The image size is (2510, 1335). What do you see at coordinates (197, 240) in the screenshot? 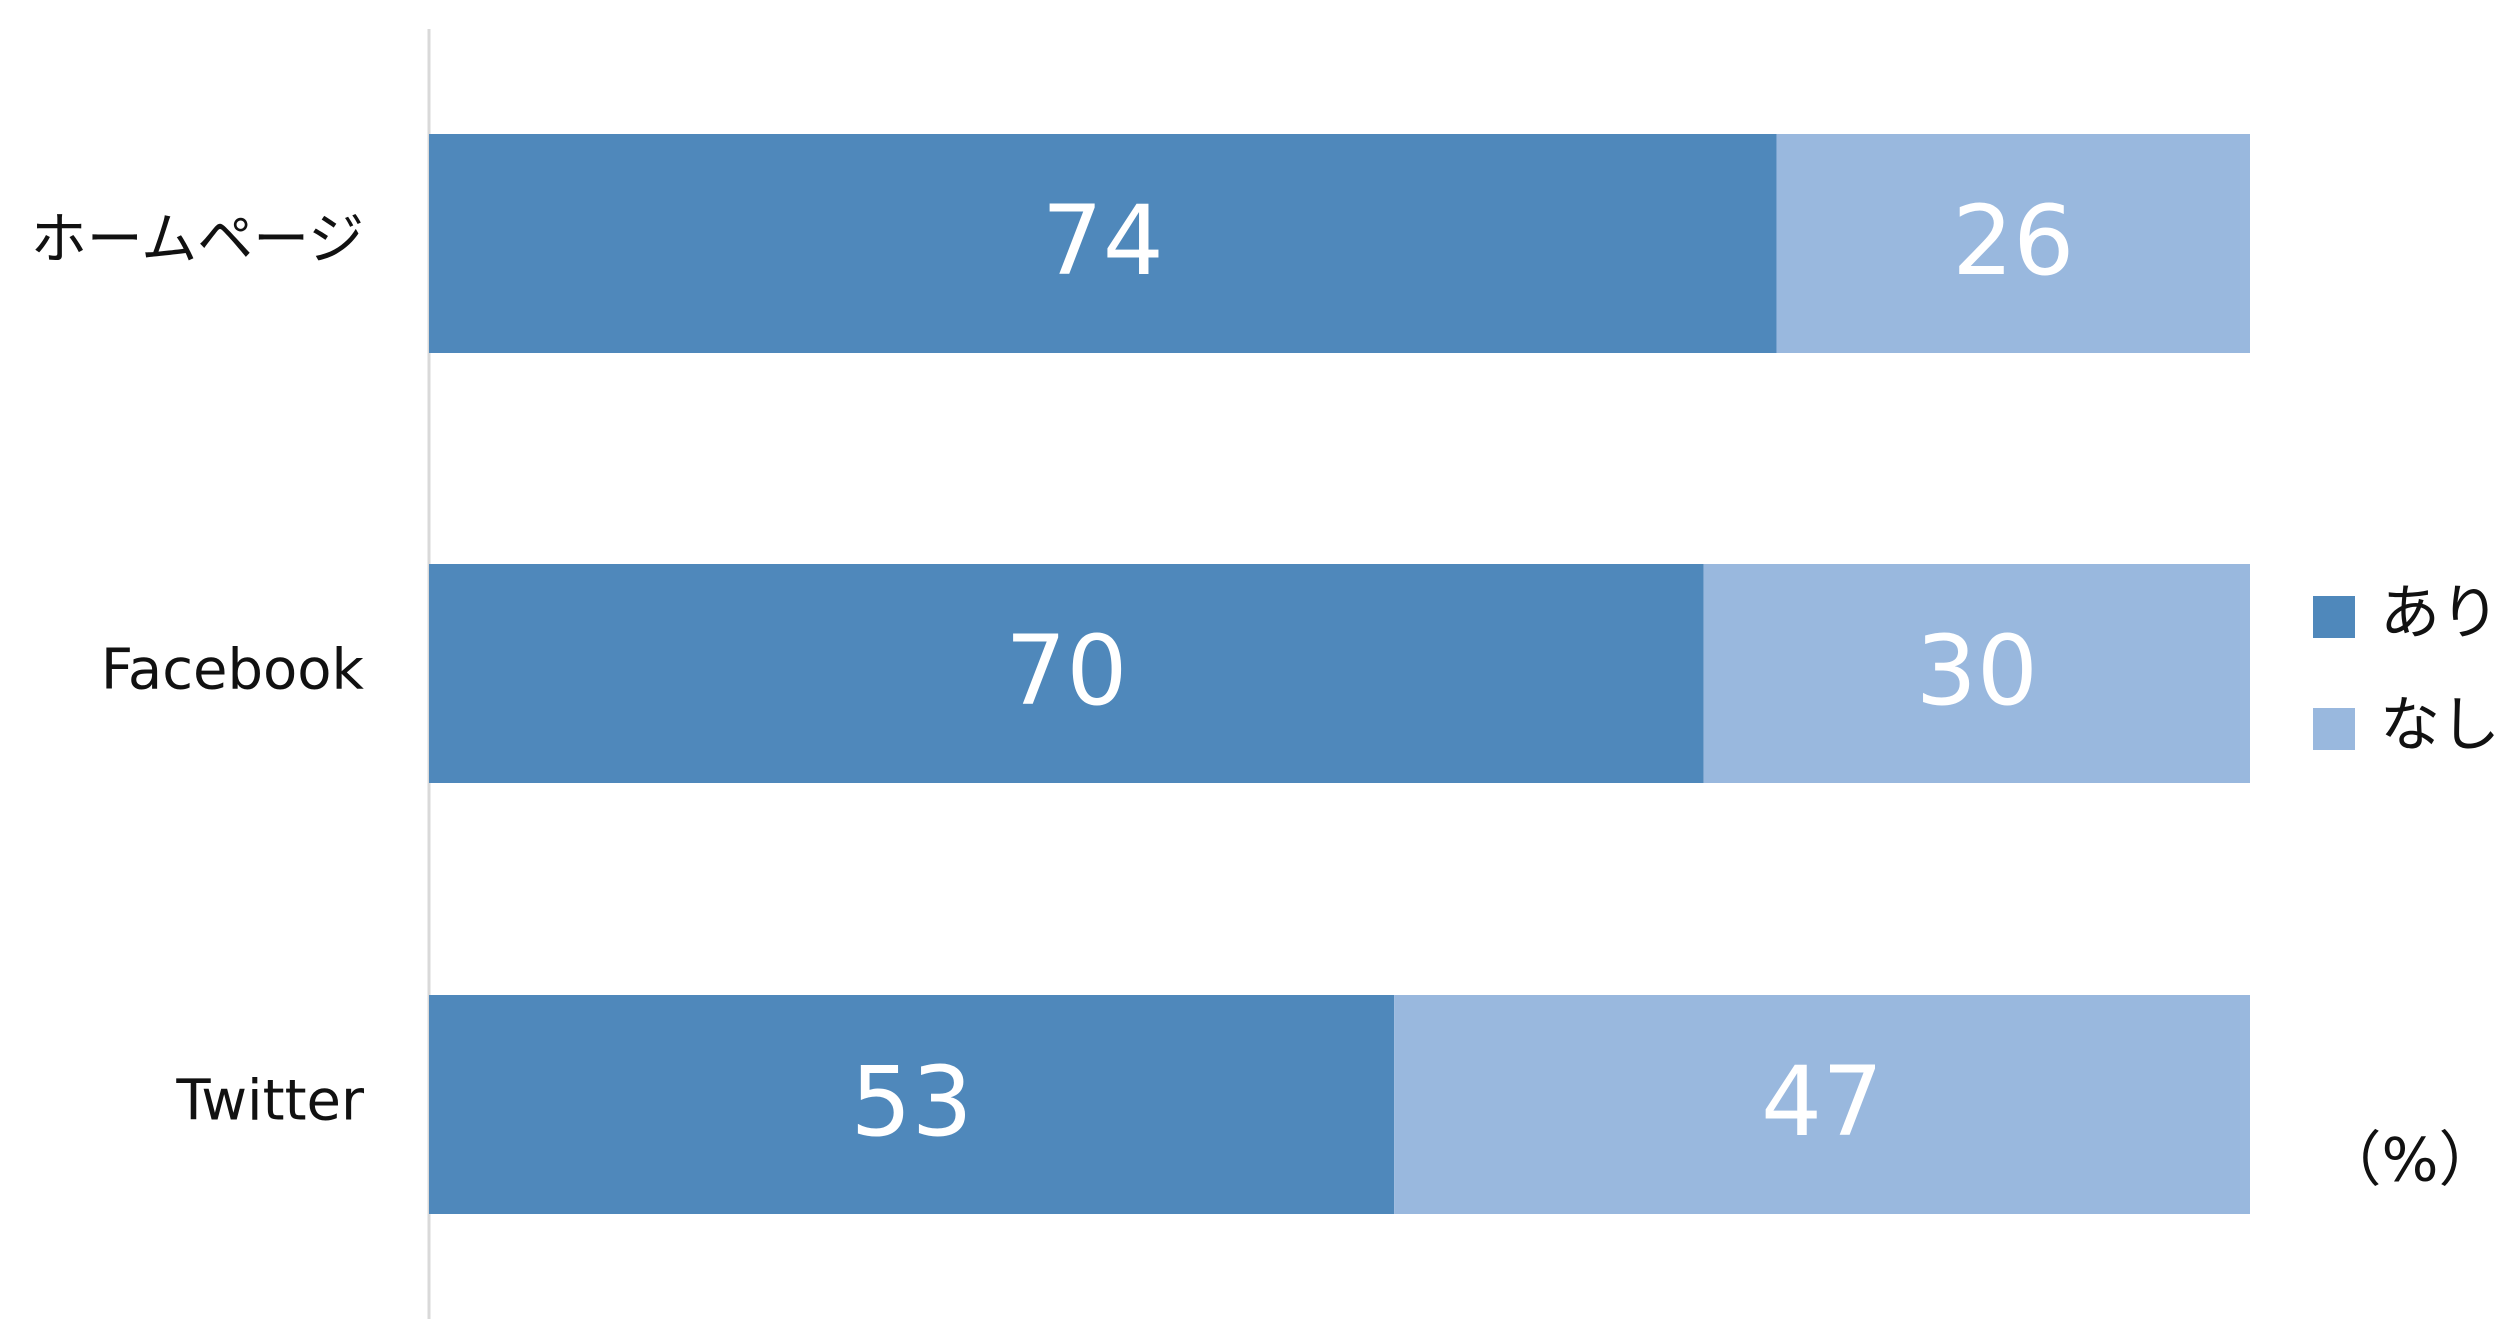
I see `y-tick-label: ホームページ` at bounding box center [197, 240].